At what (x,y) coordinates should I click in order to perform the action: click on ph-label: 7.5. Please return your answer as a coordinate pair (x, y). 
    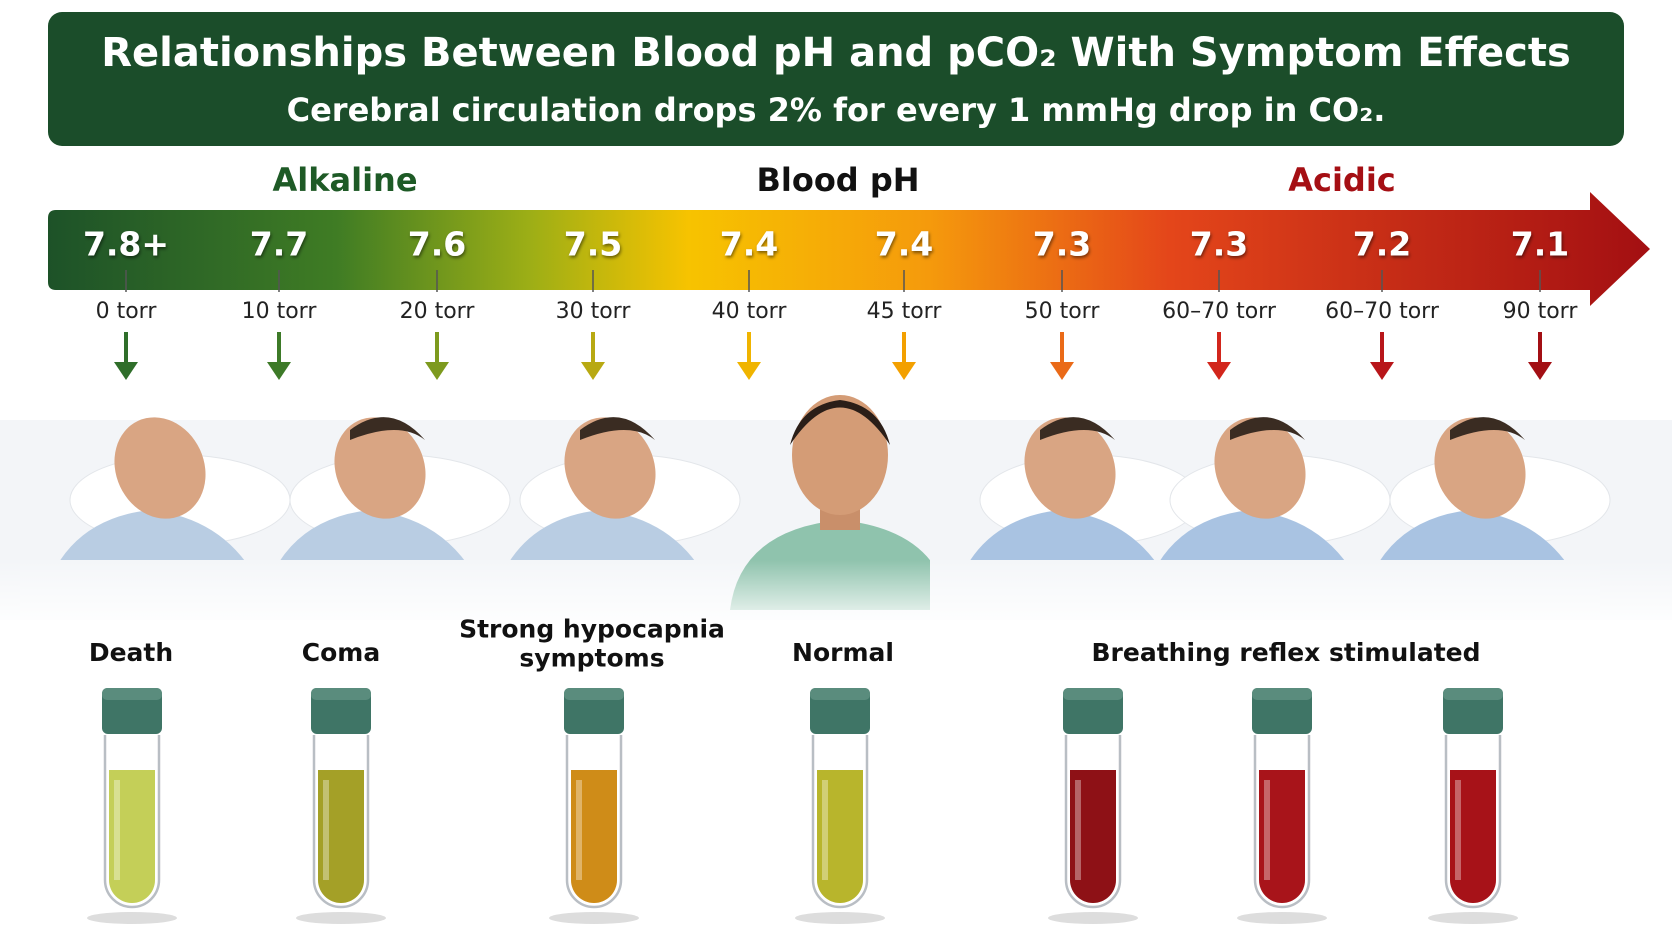
    Looking at the image, I should click on (593, 244).